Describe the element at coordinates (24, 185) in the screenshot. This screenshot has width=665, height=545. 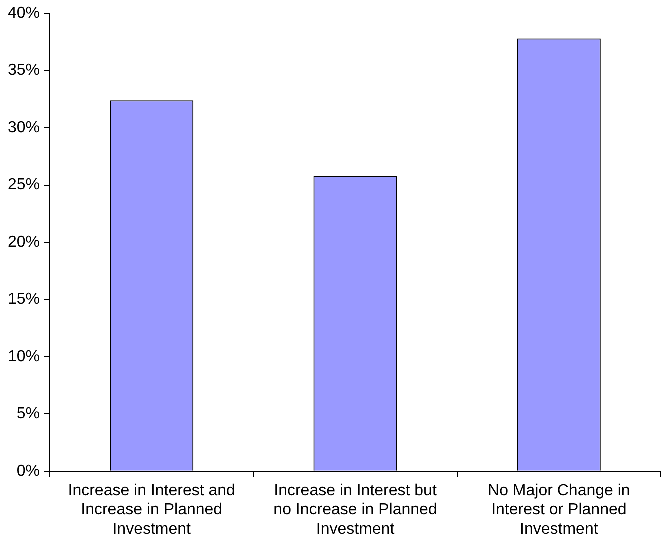
I see `y-tick-label: 25%` at that location.